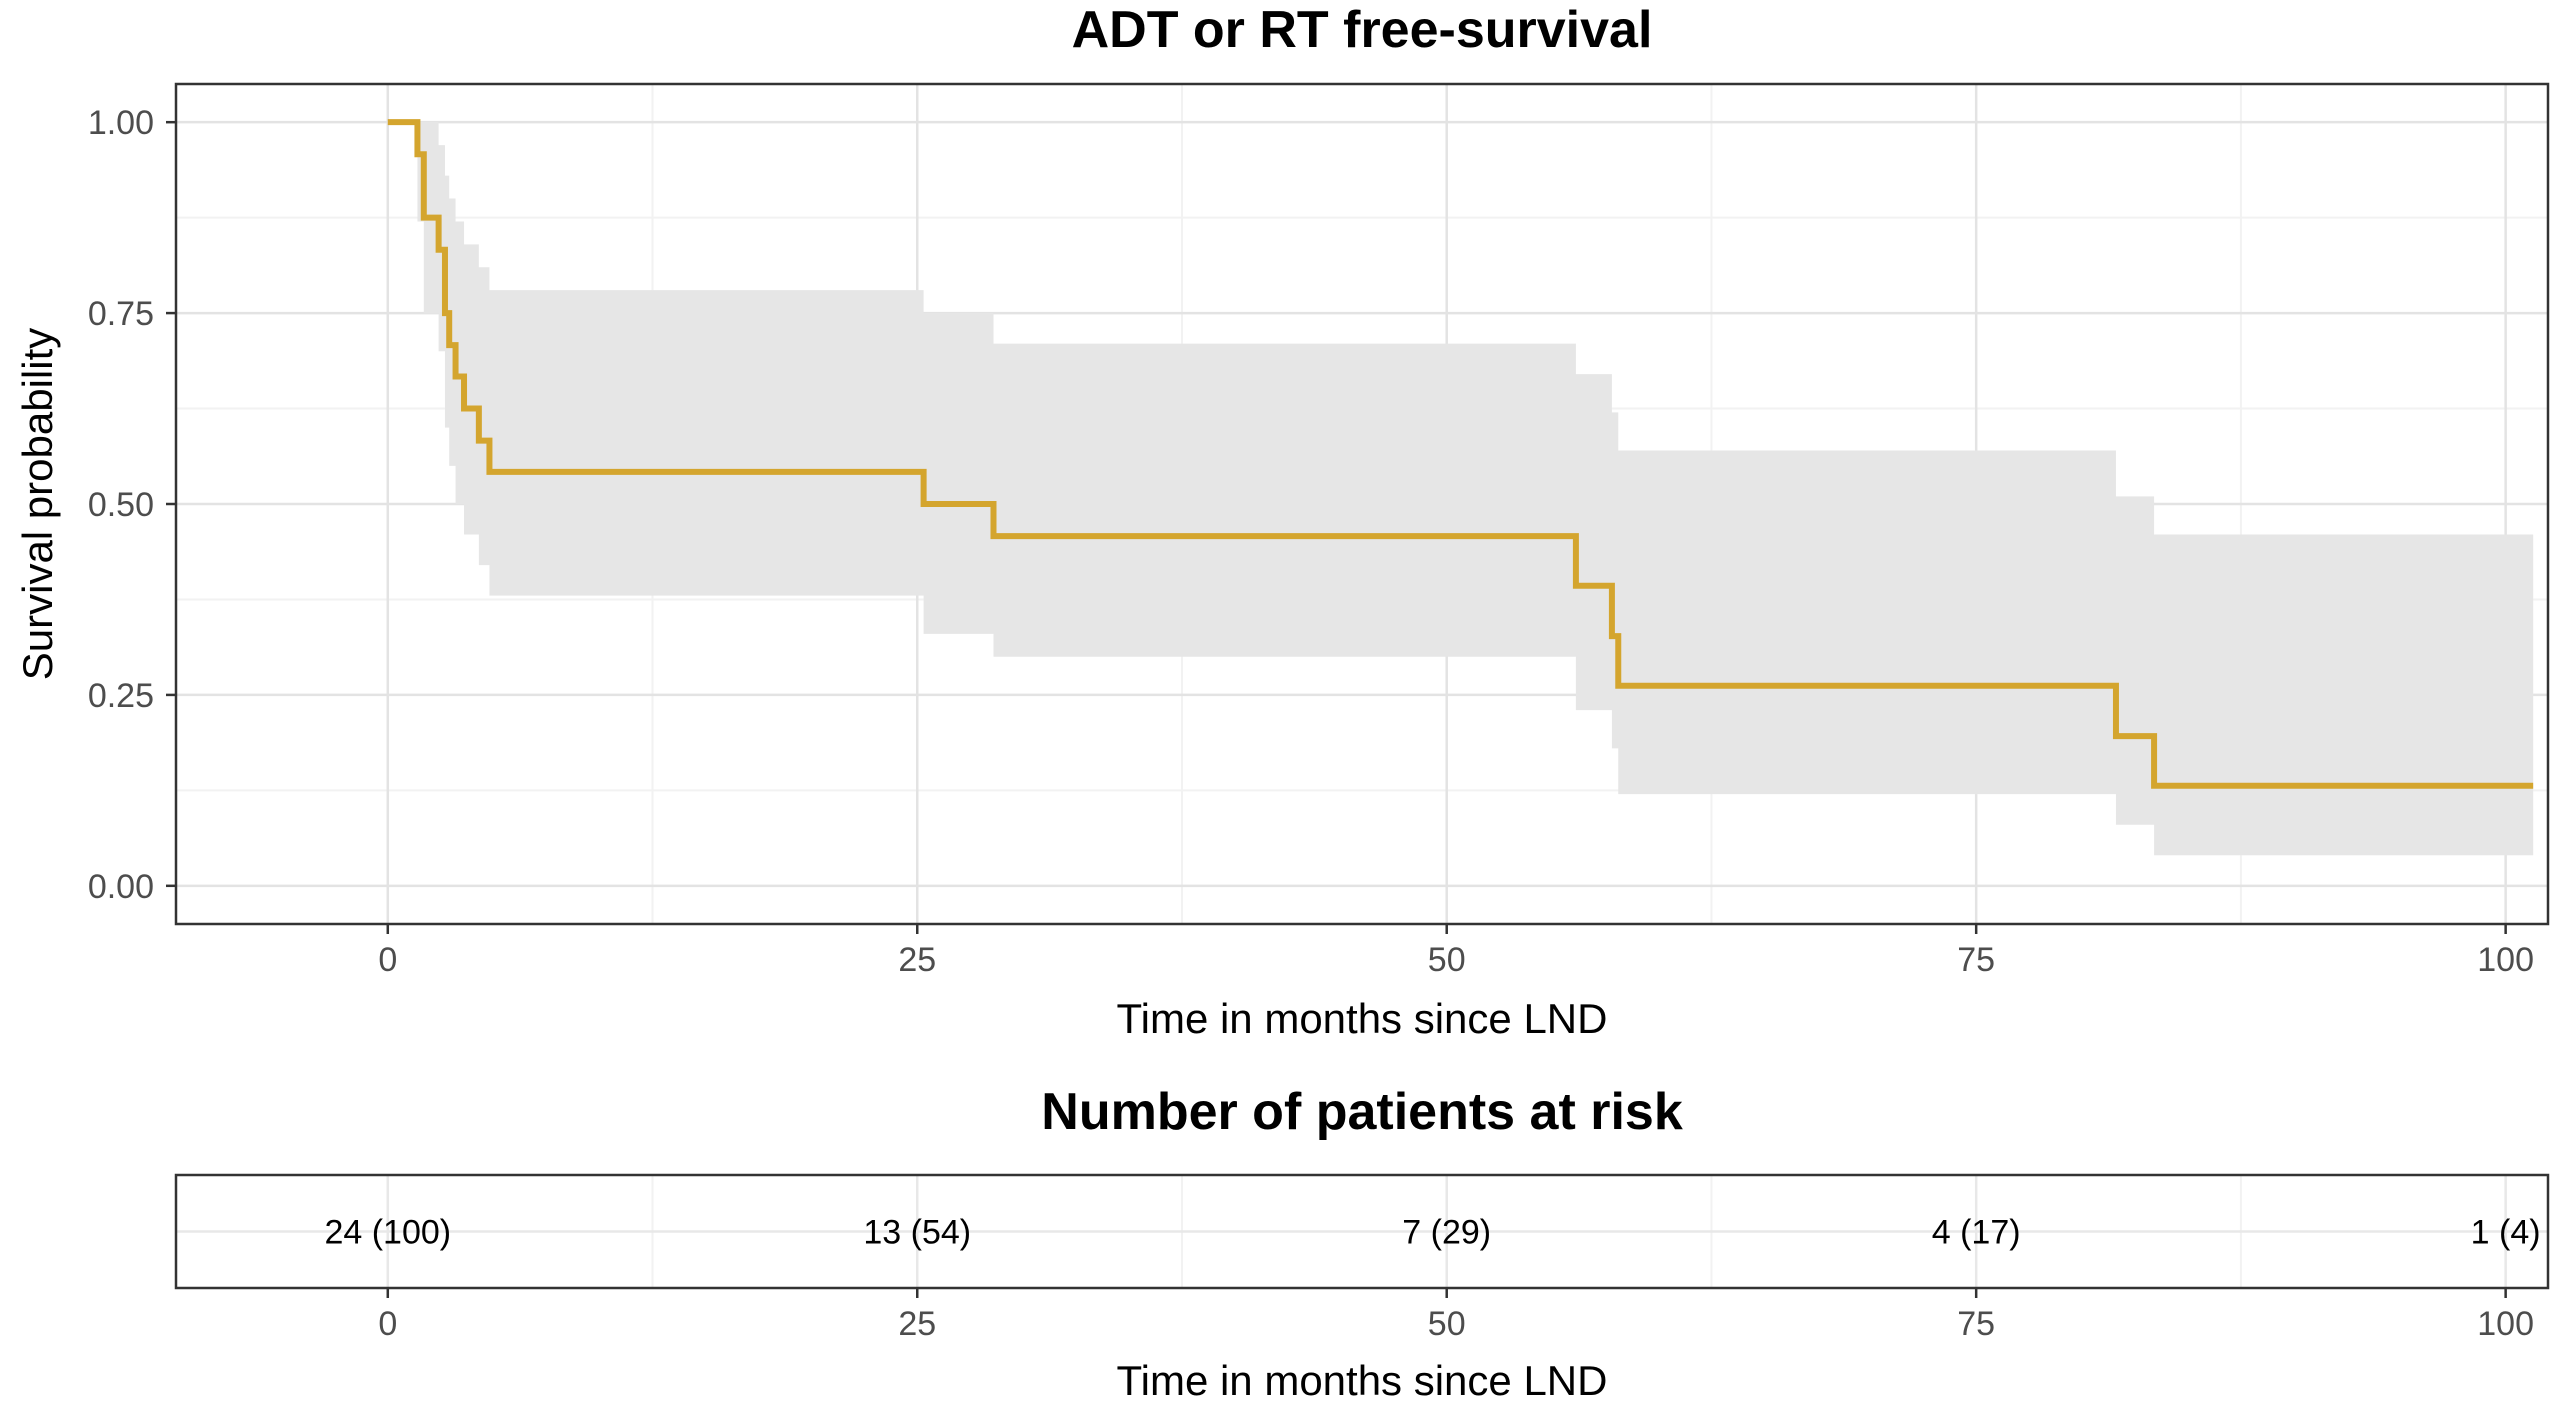  I want to click on risk-major-gridlines, so click(1362, 1231).